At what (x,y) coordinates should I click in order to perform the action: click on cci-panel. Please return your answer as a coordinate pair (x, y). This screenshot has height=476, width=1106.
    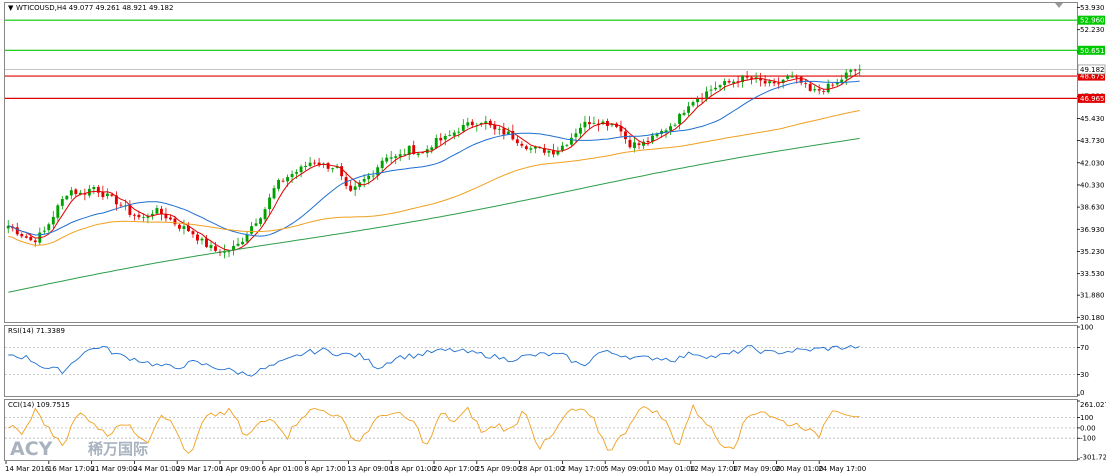
    Looking at the image, I should click on (541, 430).